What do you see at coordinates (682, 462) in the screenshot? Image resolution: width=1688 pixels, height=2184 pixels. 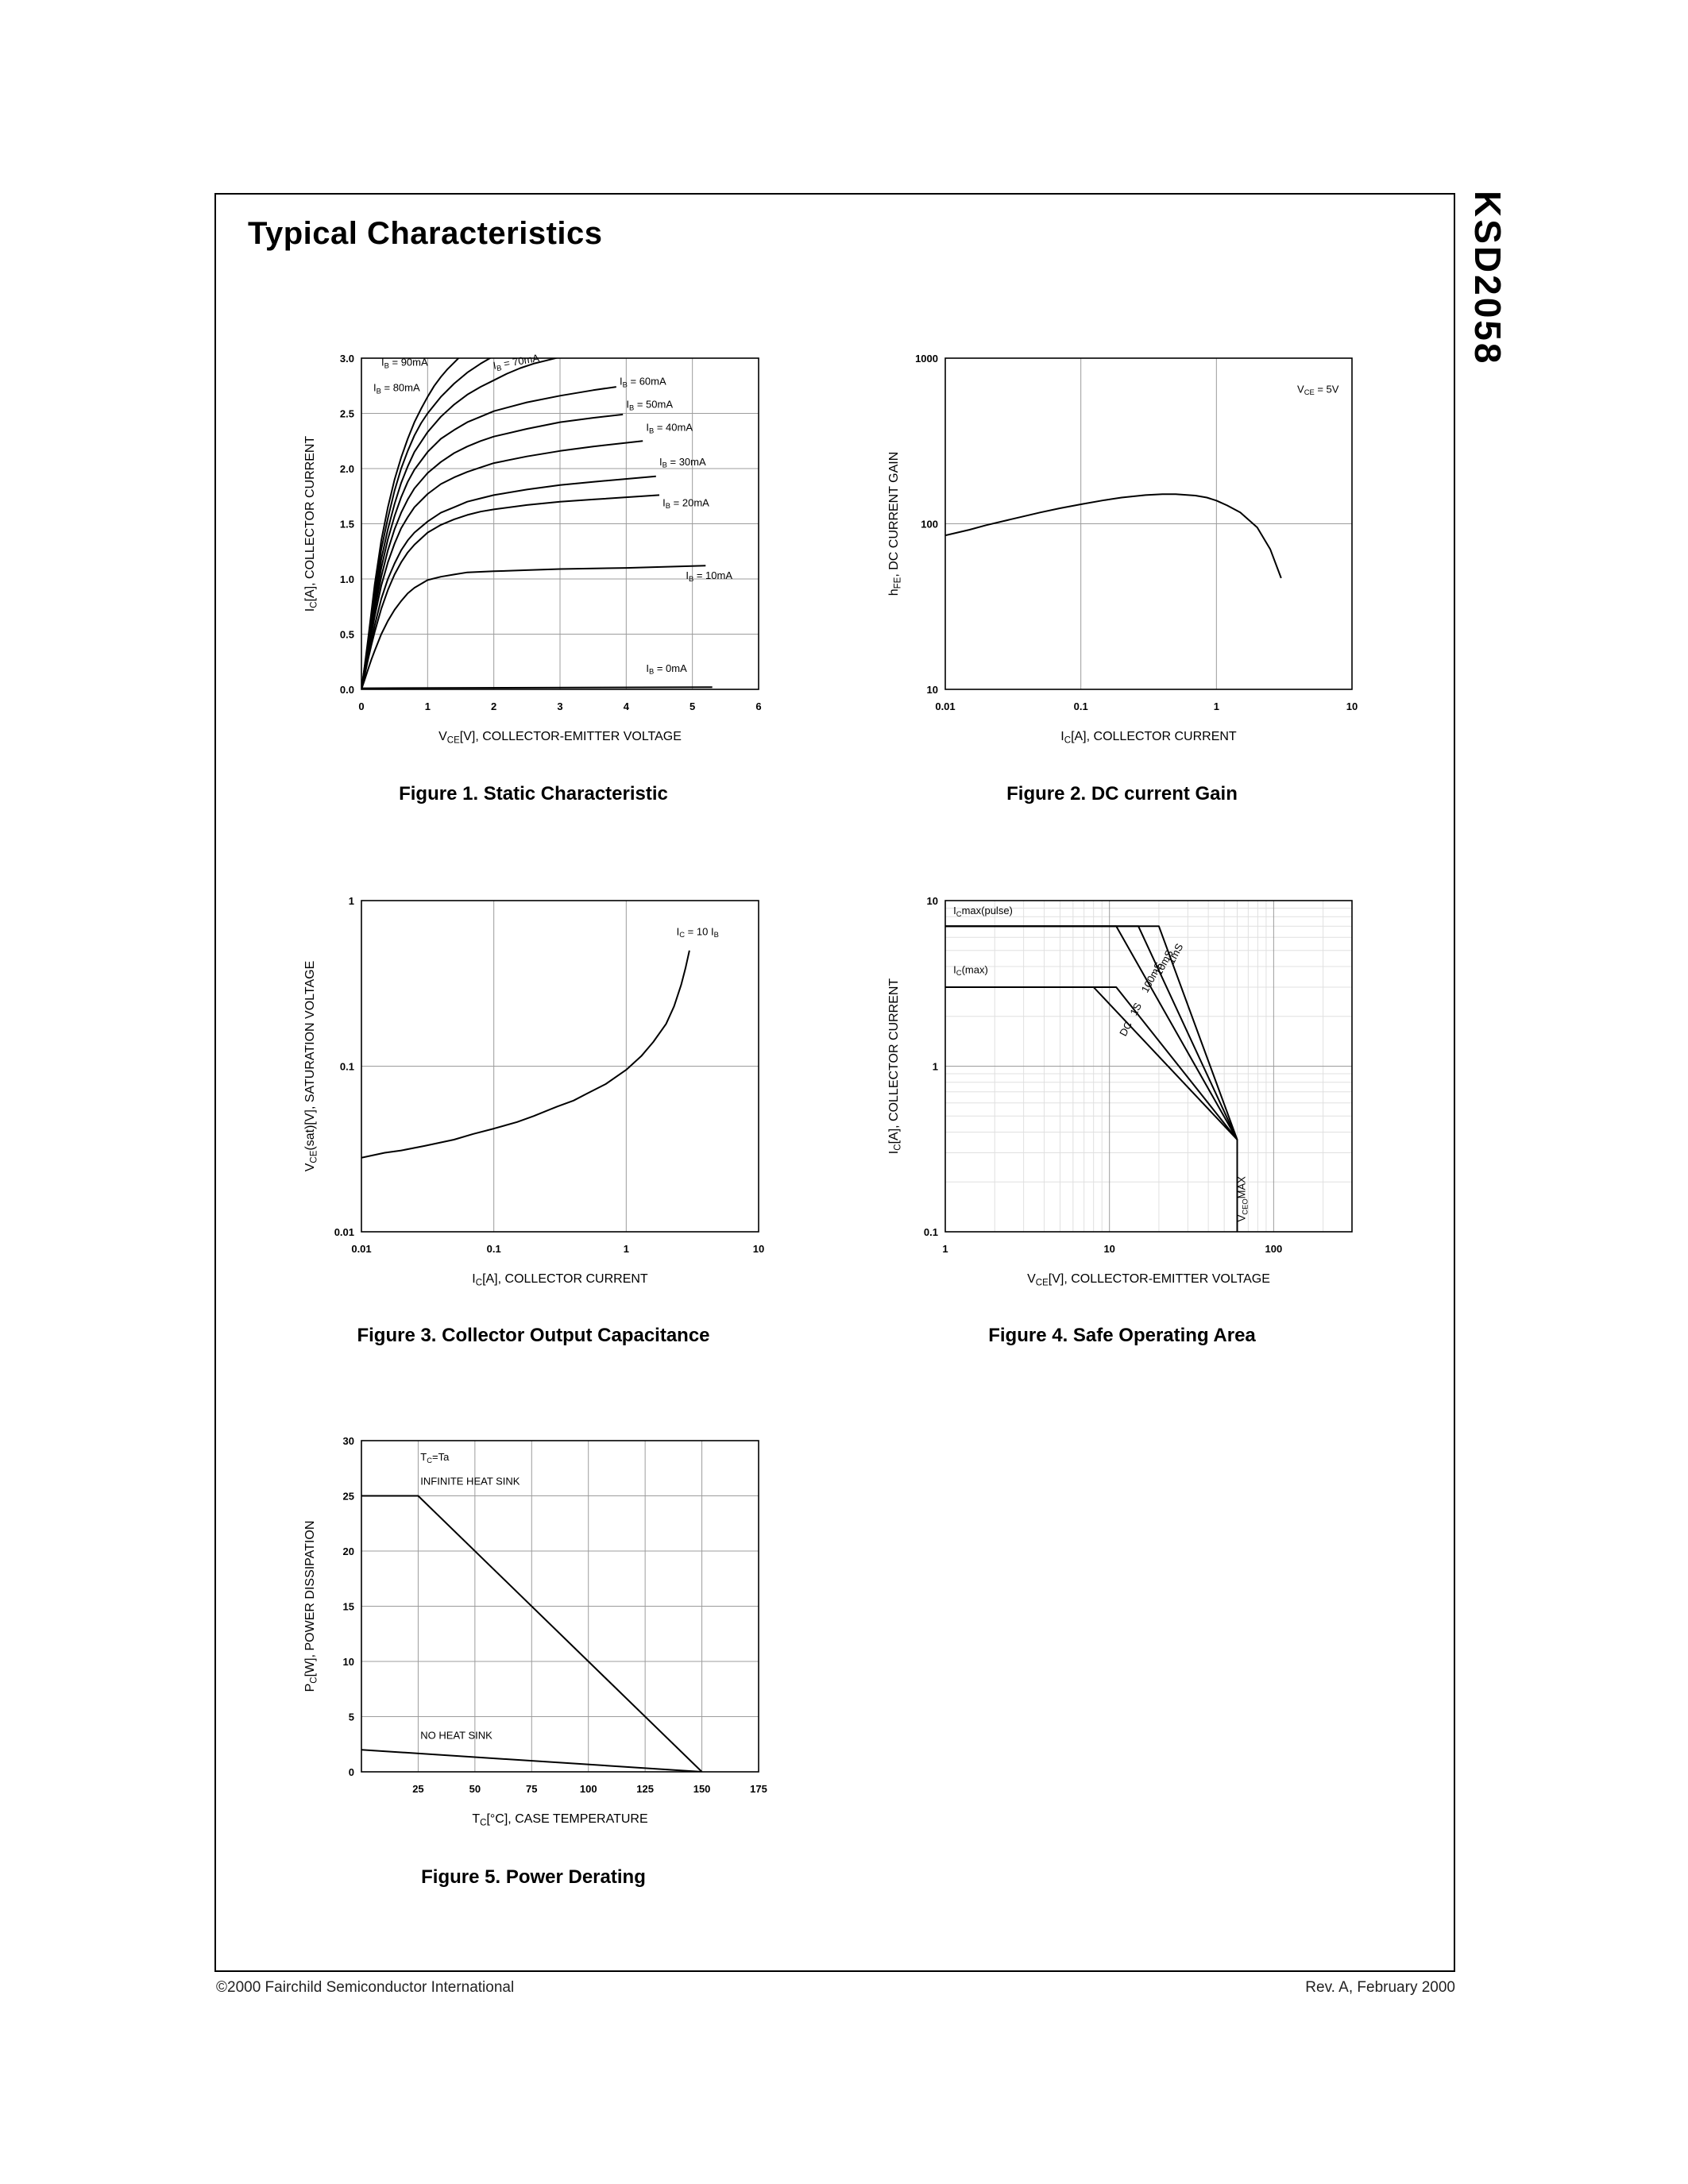 I see `svg-text: IB = 30mA` at bounding box center [682, 462].